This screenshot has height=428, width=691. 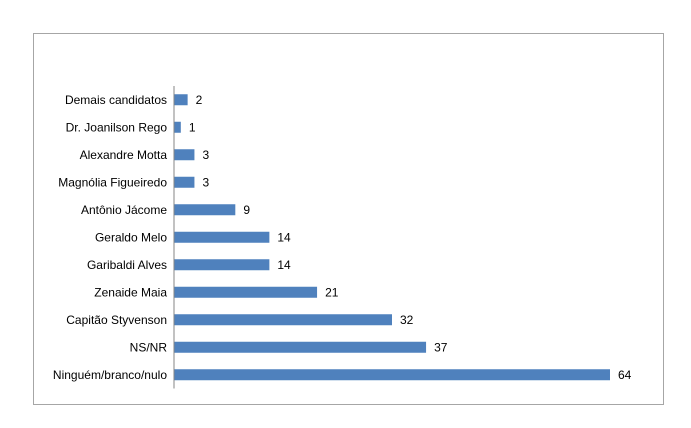 I want to click on data-label: 2, so click(x=199, y=100).